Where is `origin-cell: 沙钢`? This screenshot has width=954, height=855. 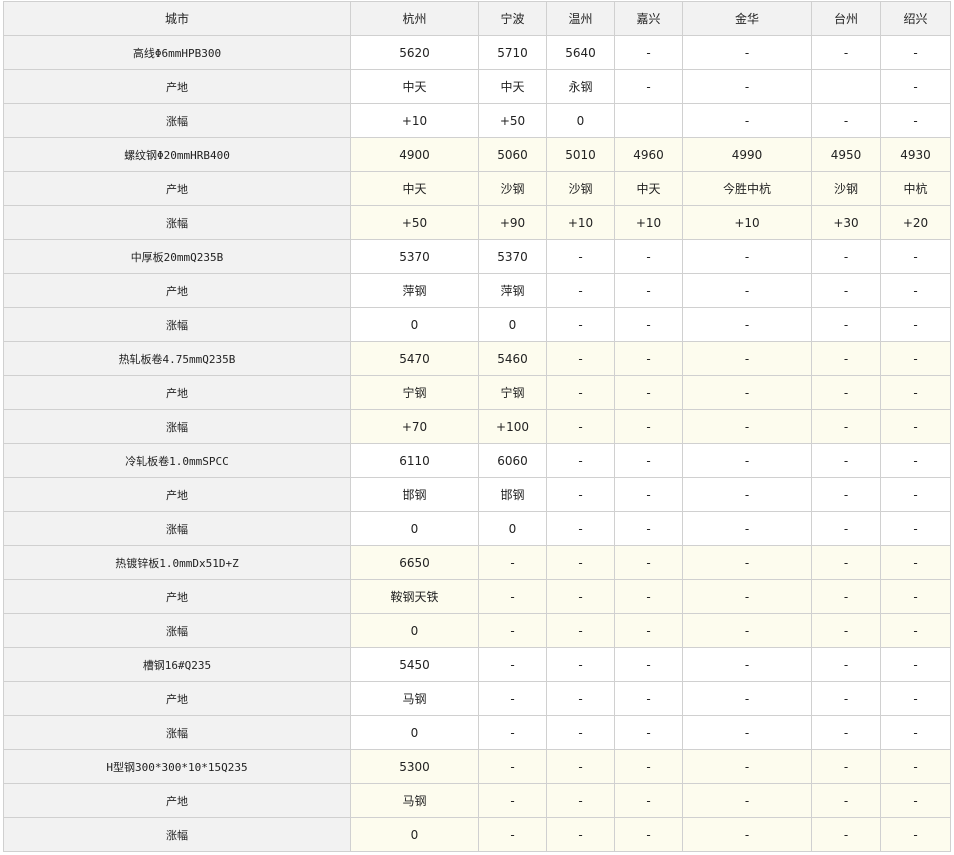
origin-cell: 沙钢 is located at coordinates (580, 188).